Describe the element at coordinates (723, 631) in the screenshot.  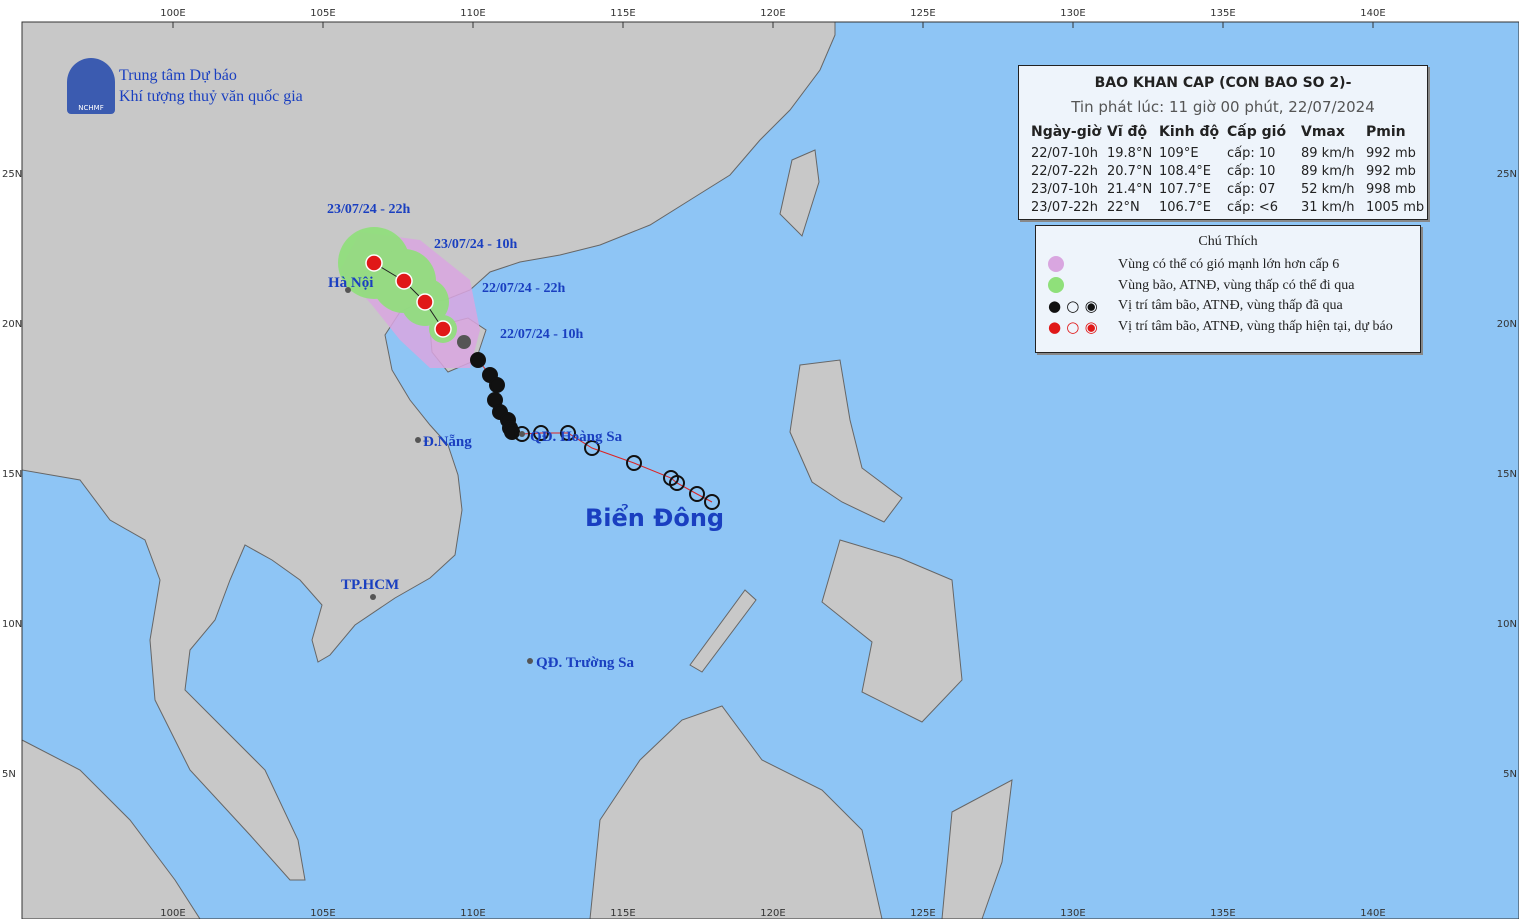
I see `palawan` at that location.